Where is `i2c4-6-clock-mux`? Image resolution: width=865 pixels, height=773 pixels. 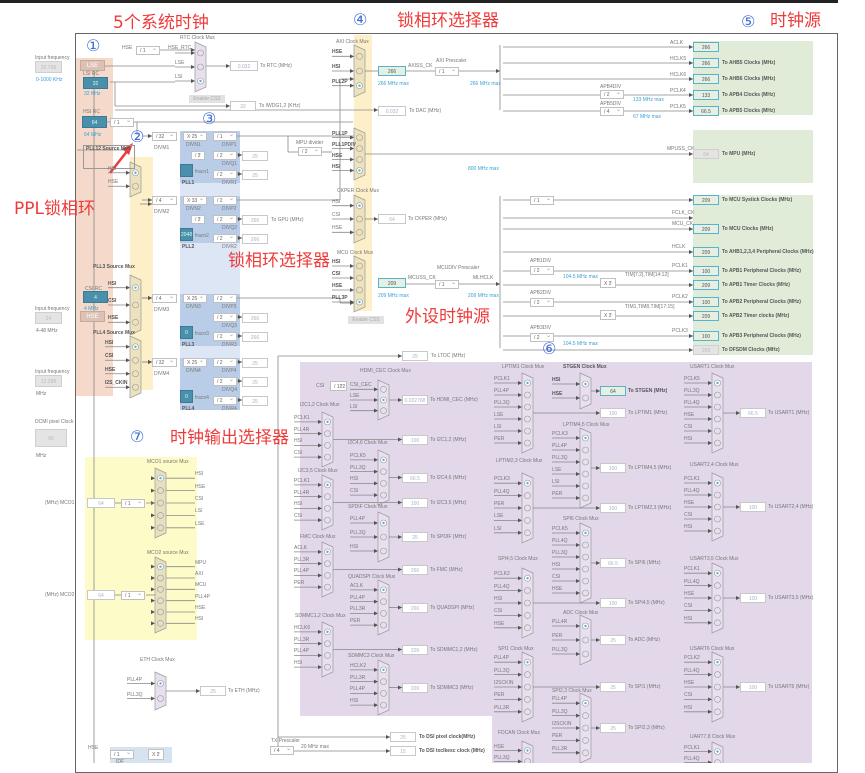 i2c4-6-clock-mux is located at coordinates (383, 477).